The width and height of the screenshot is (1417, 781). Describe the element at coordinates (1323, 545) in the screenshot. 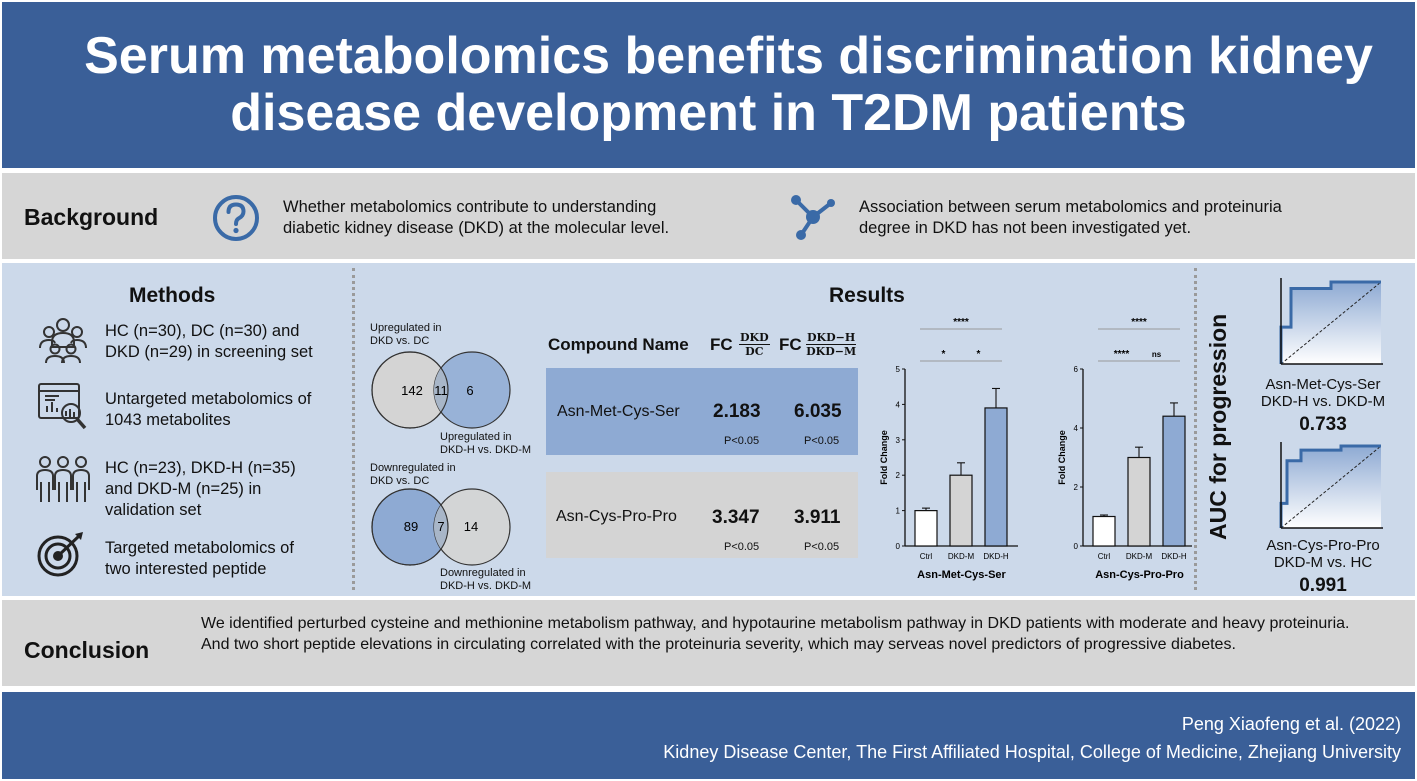

I see `roc-2-label-line-1: Asn-Cys-Pro-Pro` at that location.